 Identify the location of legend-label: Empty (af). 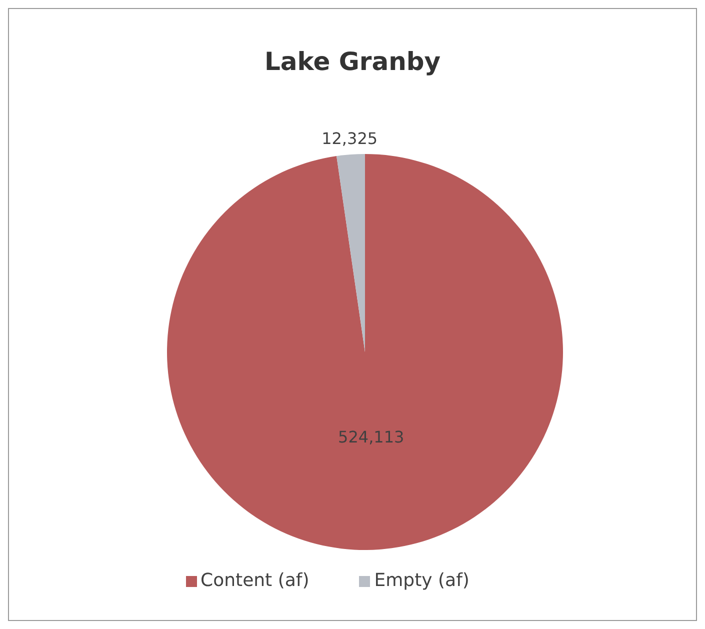
(422, 580).